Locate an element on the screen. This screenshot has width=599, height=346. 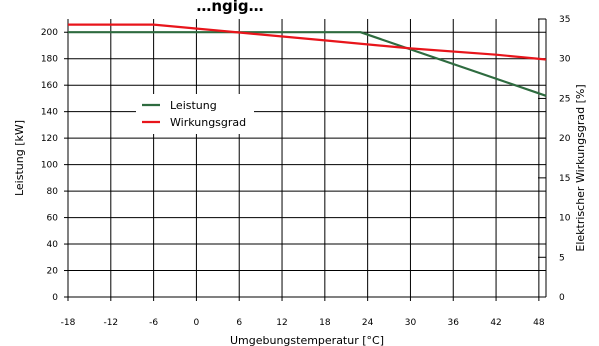
x-tick-label: 0 is located at coordinates (197, 323).